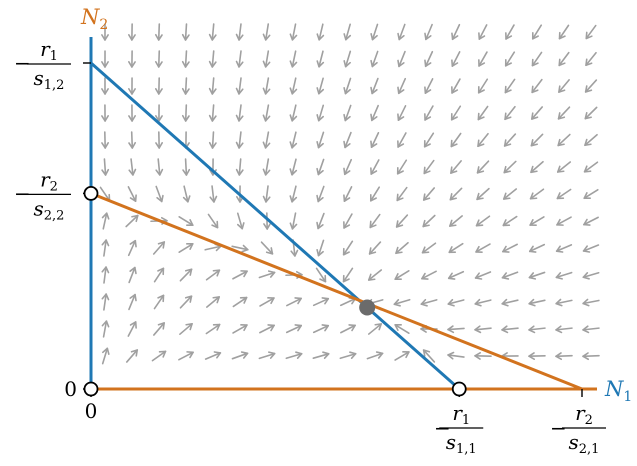 The height and width of the screenshot is (466, 637). I want to click on unstable-fixed-point, so click(91, 389).